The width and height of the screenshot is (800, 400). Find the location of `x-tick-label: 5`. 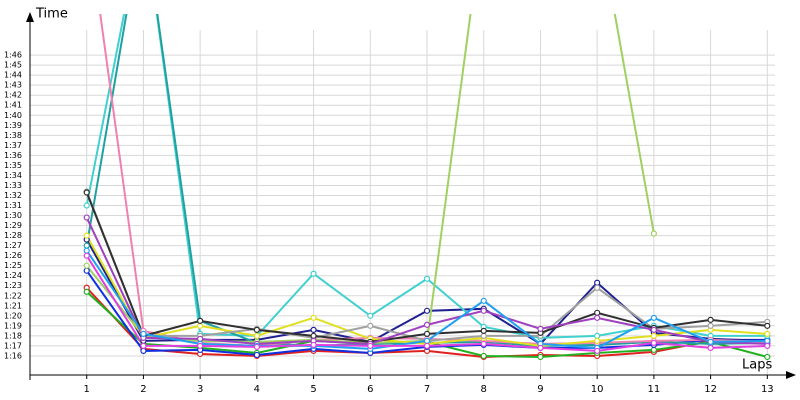

x-tick-label: 5 is located at coordinates (313, 389).